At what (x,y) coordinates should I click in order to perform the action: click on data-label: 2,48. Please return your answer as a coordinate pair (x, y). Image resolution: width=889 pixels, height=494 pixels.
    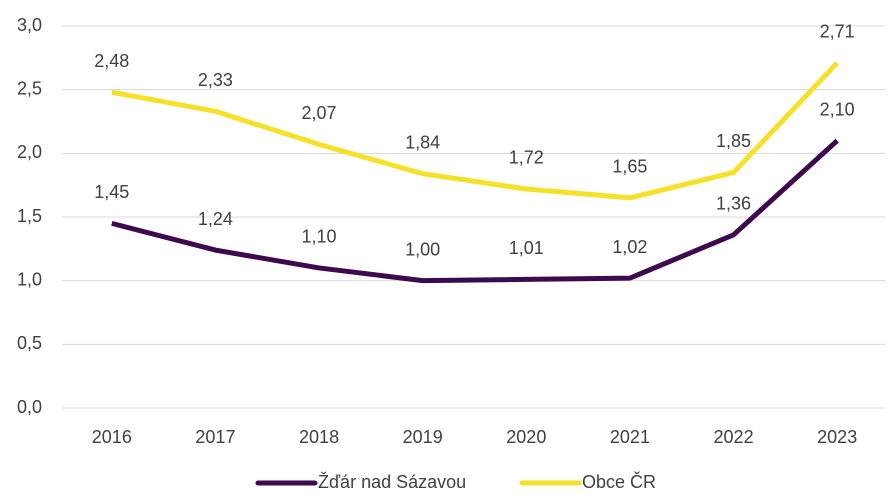
    Looking at the image, I should click on (111, 61).